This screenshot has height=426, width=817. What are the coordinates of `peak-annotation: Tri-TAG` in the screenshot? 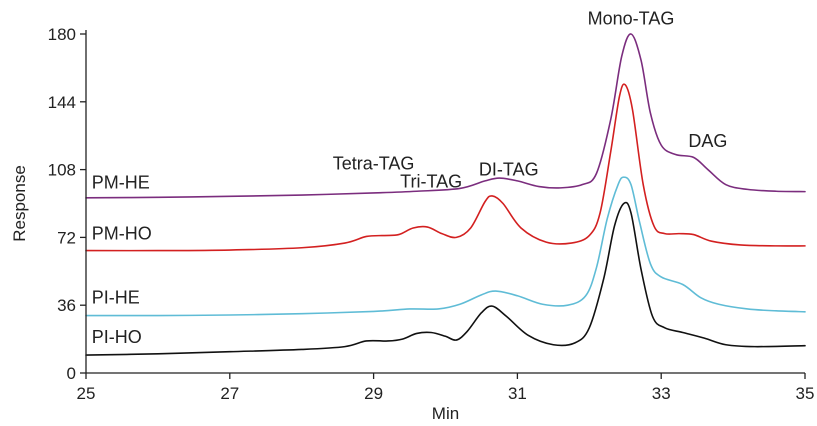 It's located at (431, 181).